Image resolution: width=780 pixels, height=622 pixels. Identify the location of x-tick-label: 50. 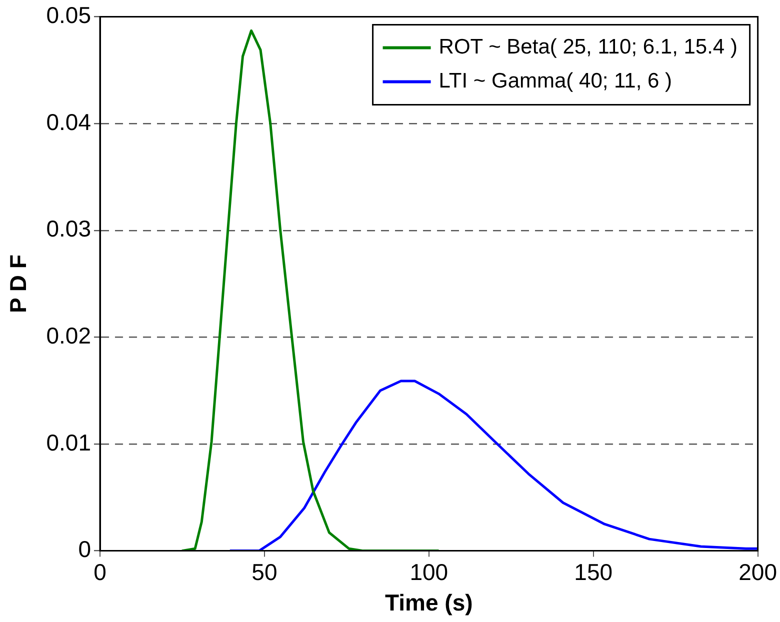
(265, 571).